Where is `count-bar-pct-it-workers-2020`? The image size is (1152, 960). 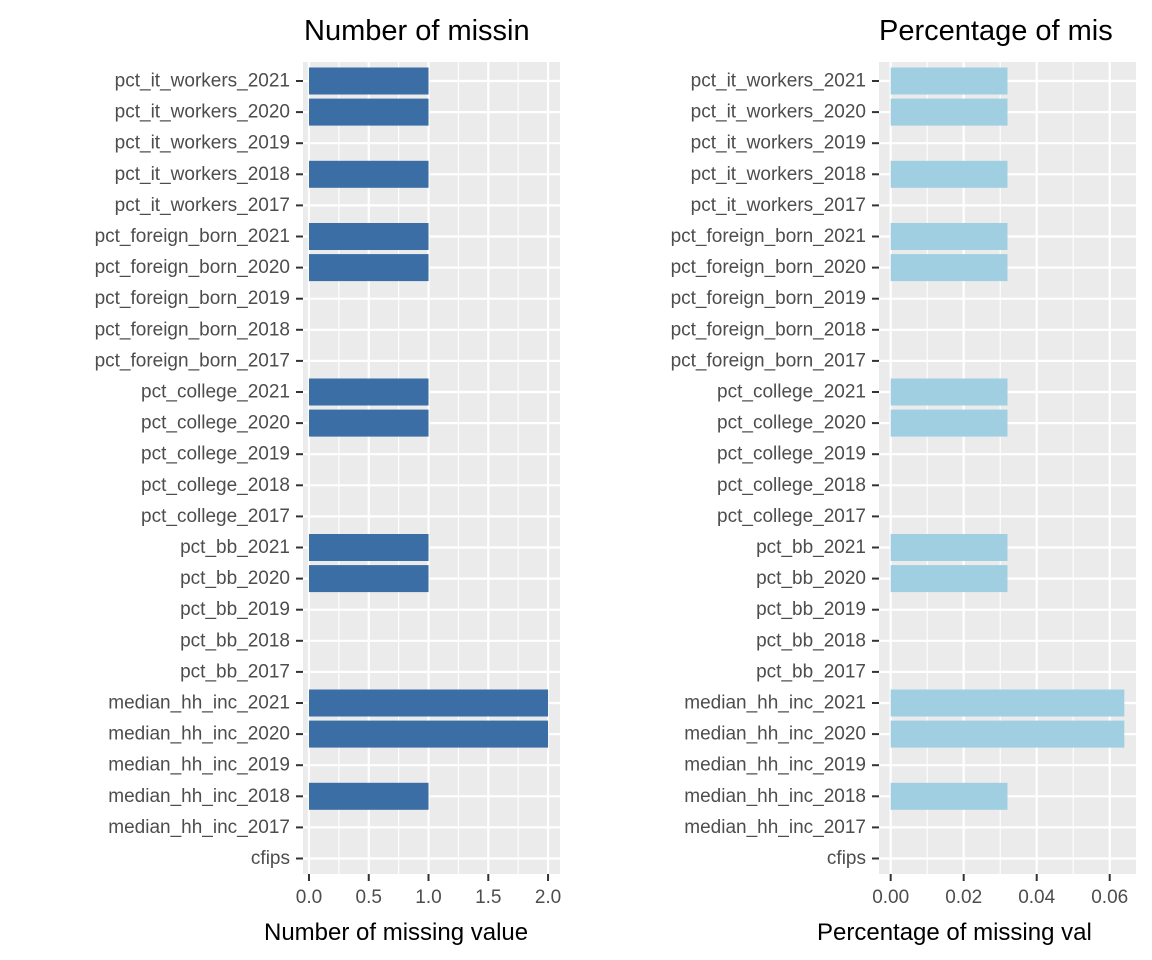
count-bar-pct-it-workers-2020 is located at coordinates (368, 112).